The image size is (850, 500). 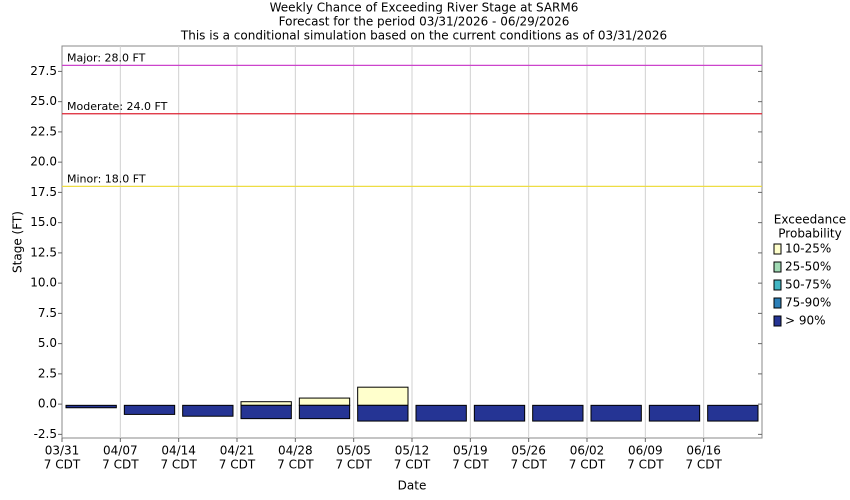 What do you see at coordinates (703, 451) in the screenshot?
I see `x-tick-label: 06/16` at bounding box center [703, 451].